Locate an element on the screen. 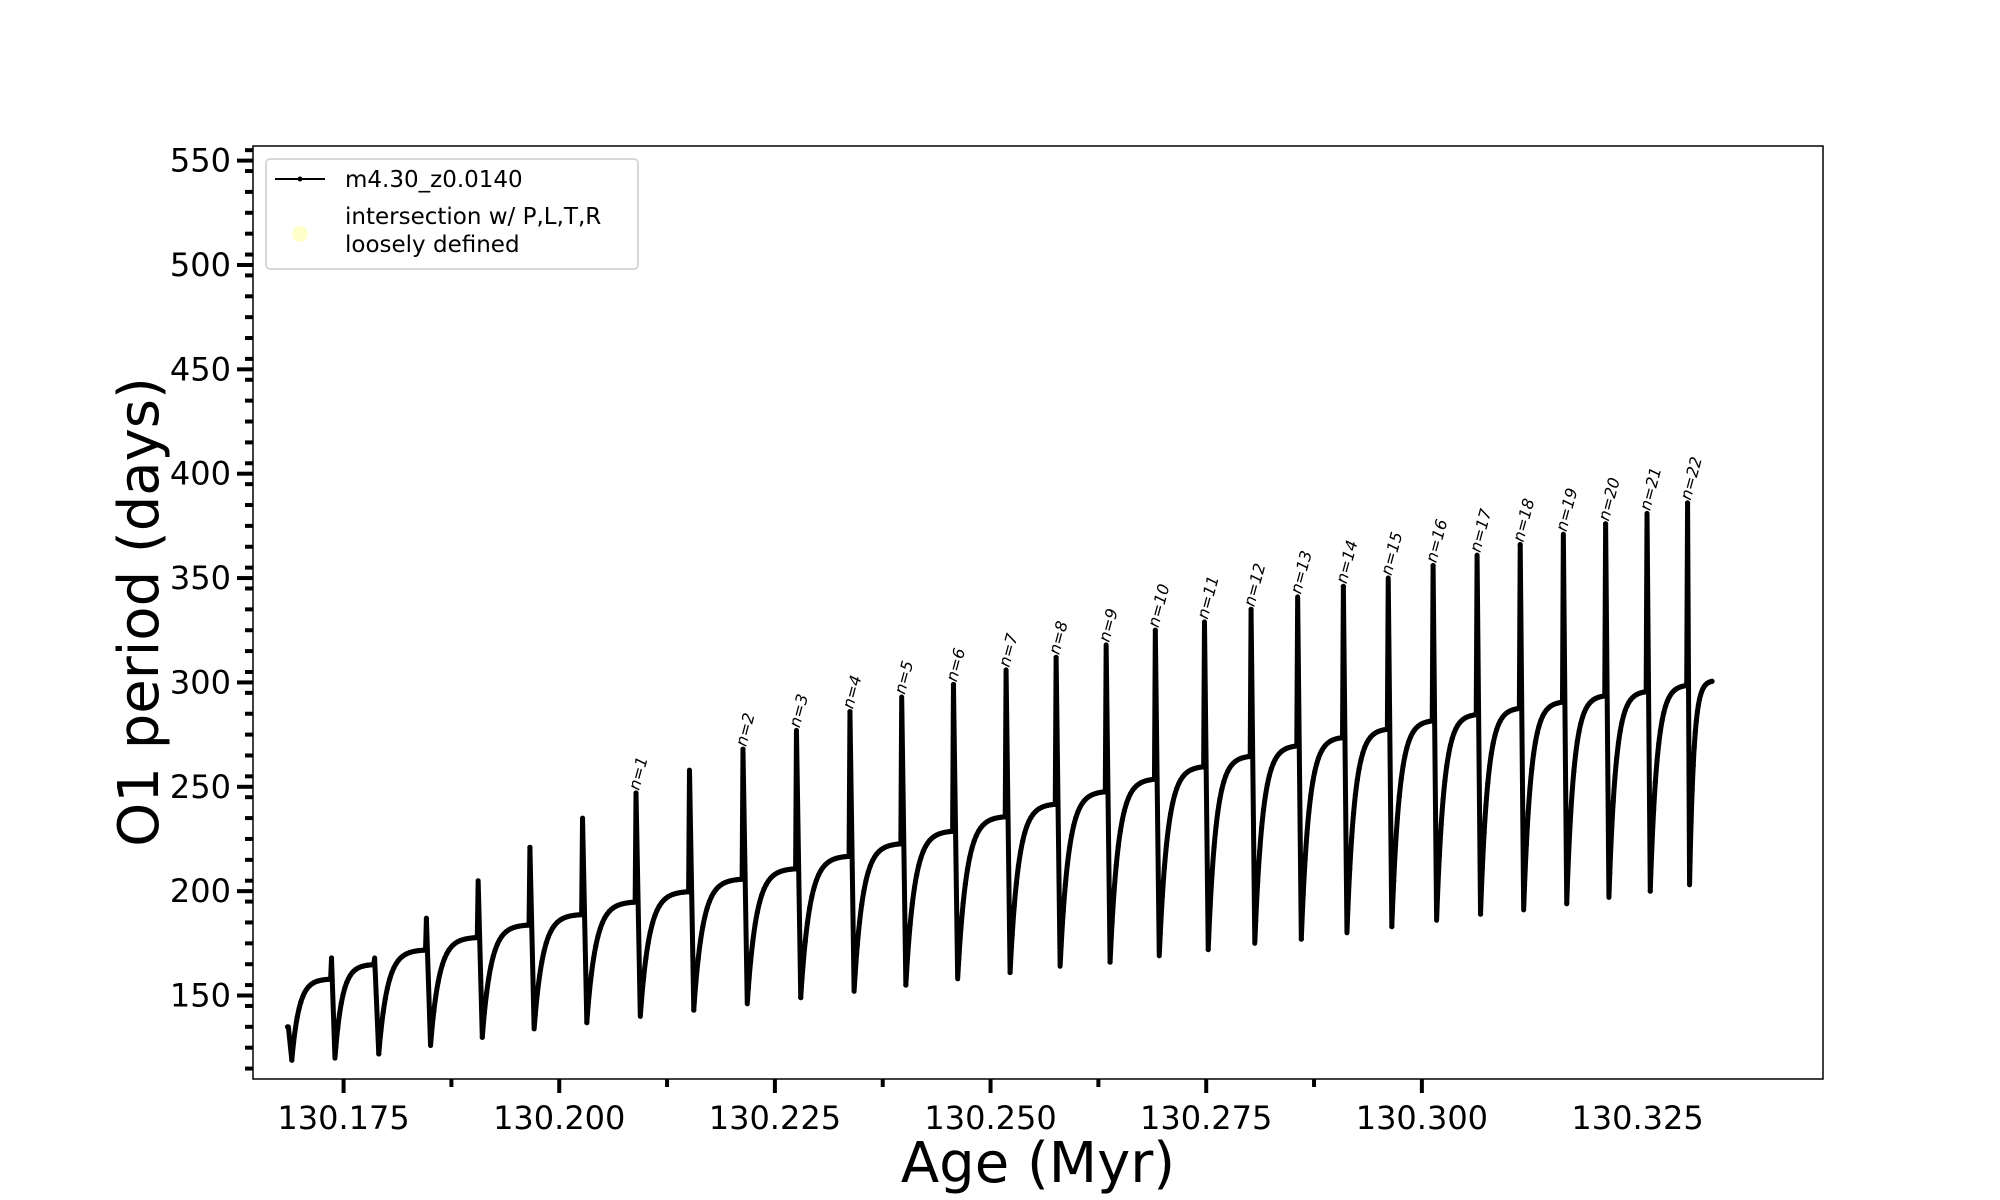  y-tick-label: 400 is located at coordinates (200, 474).